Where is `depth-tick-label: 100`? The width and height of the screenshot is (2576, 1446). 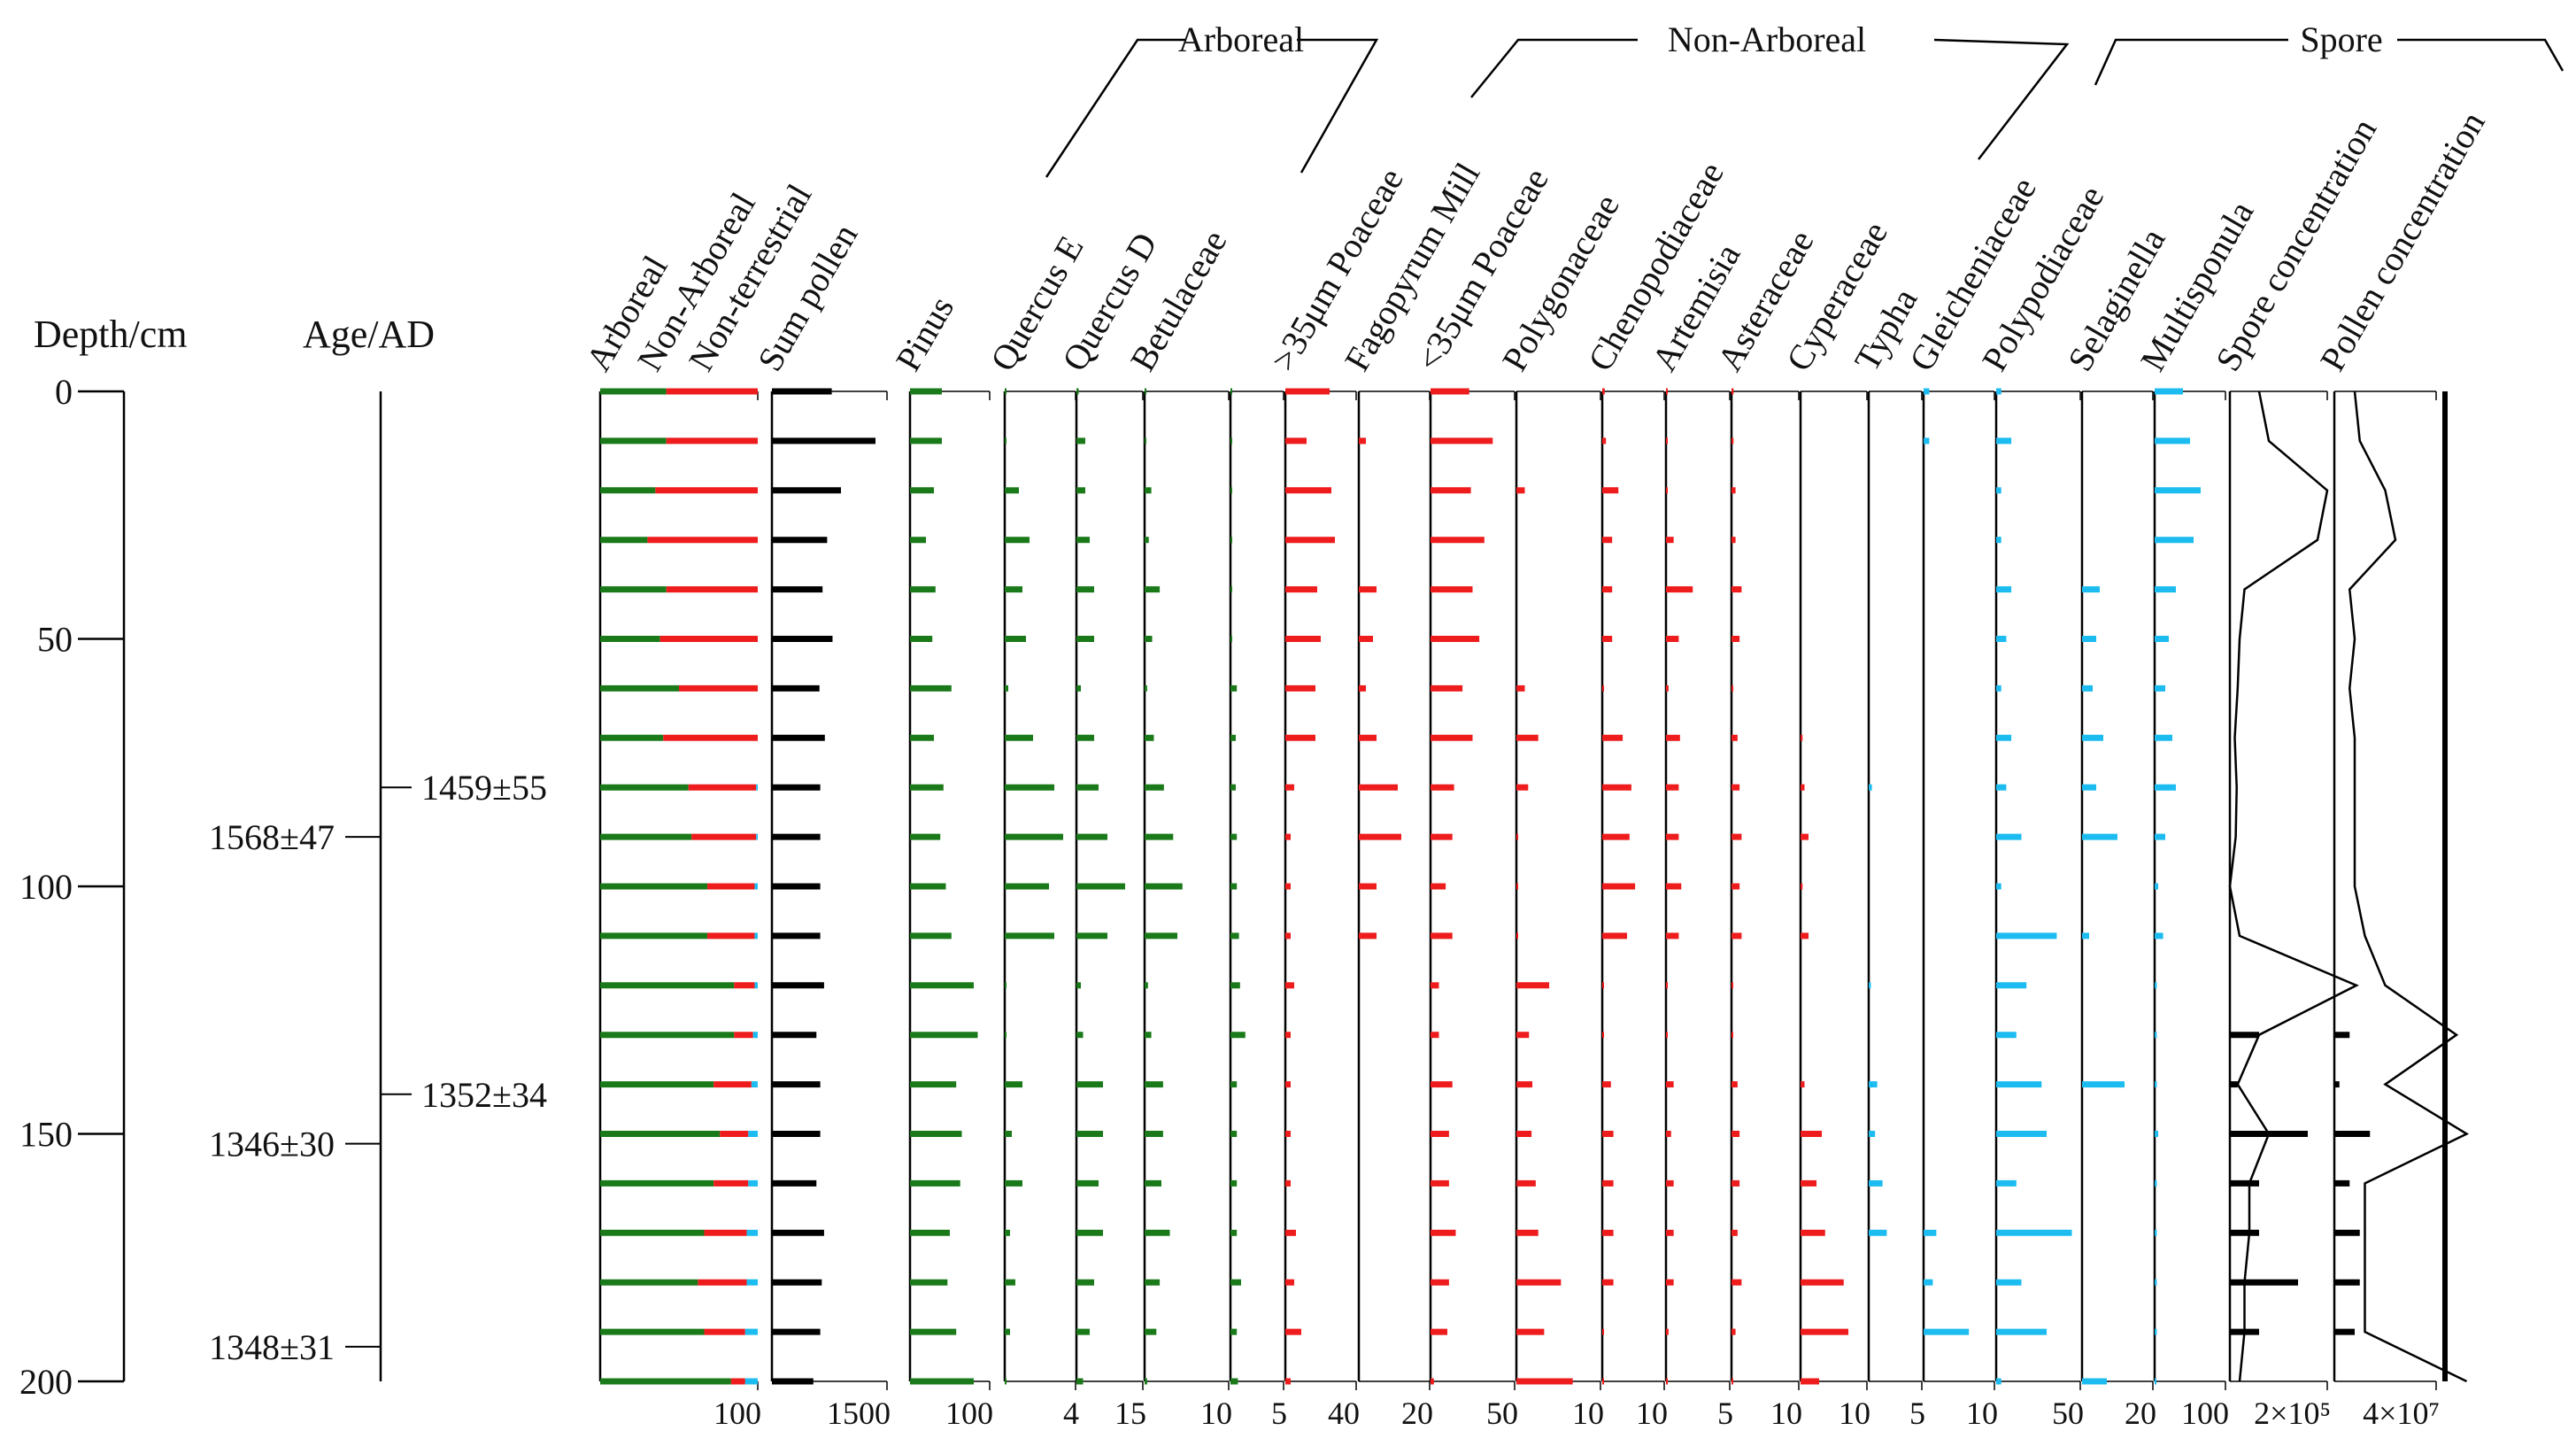
depth-tick-label: 100 is located at coordinates (46, 887).